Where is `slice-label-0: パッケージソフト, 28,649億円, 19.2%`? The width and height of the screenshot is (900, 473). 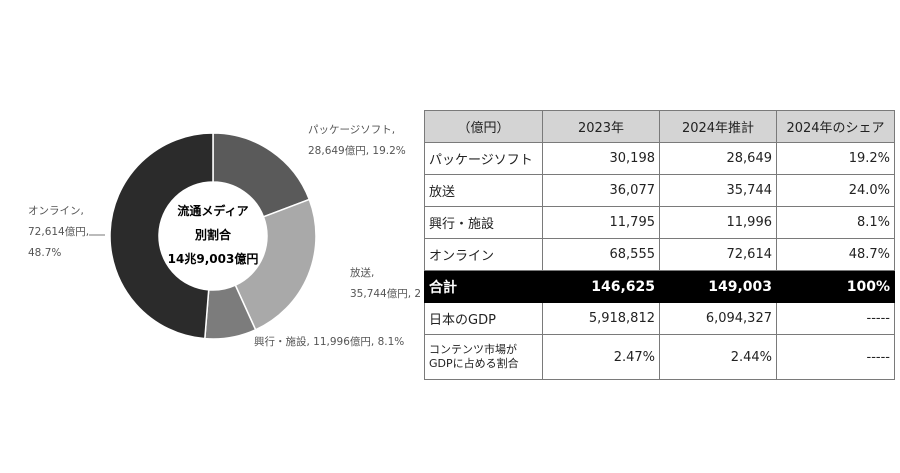 slice-label-0: パッケージソフト, 28,649億円, 19.2% is located at coordinates (357, 140).